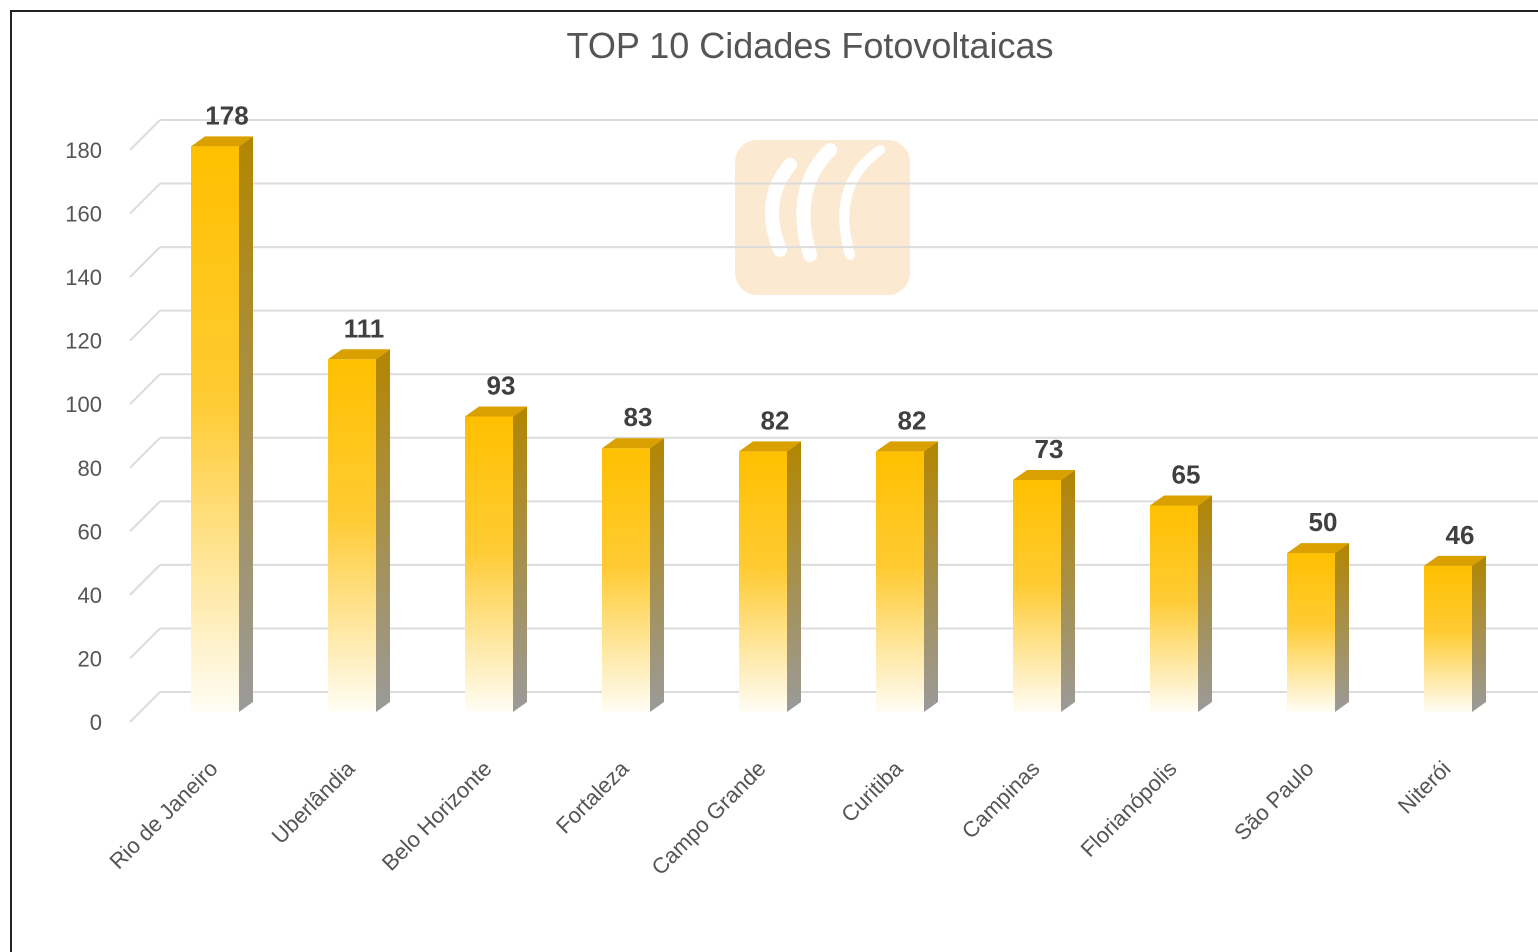 The image size is (1538, 952). I want to click on y-tick-label: 60, so click(90, 531).